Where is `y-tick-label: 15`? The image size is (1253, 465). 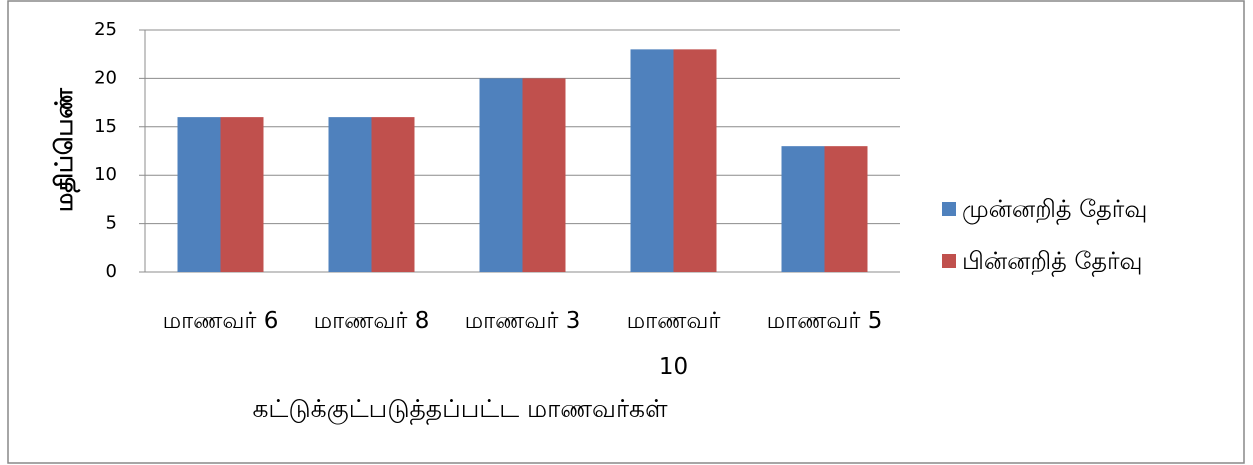
y-tick-label: 15 is located at coordinates (105, 126).